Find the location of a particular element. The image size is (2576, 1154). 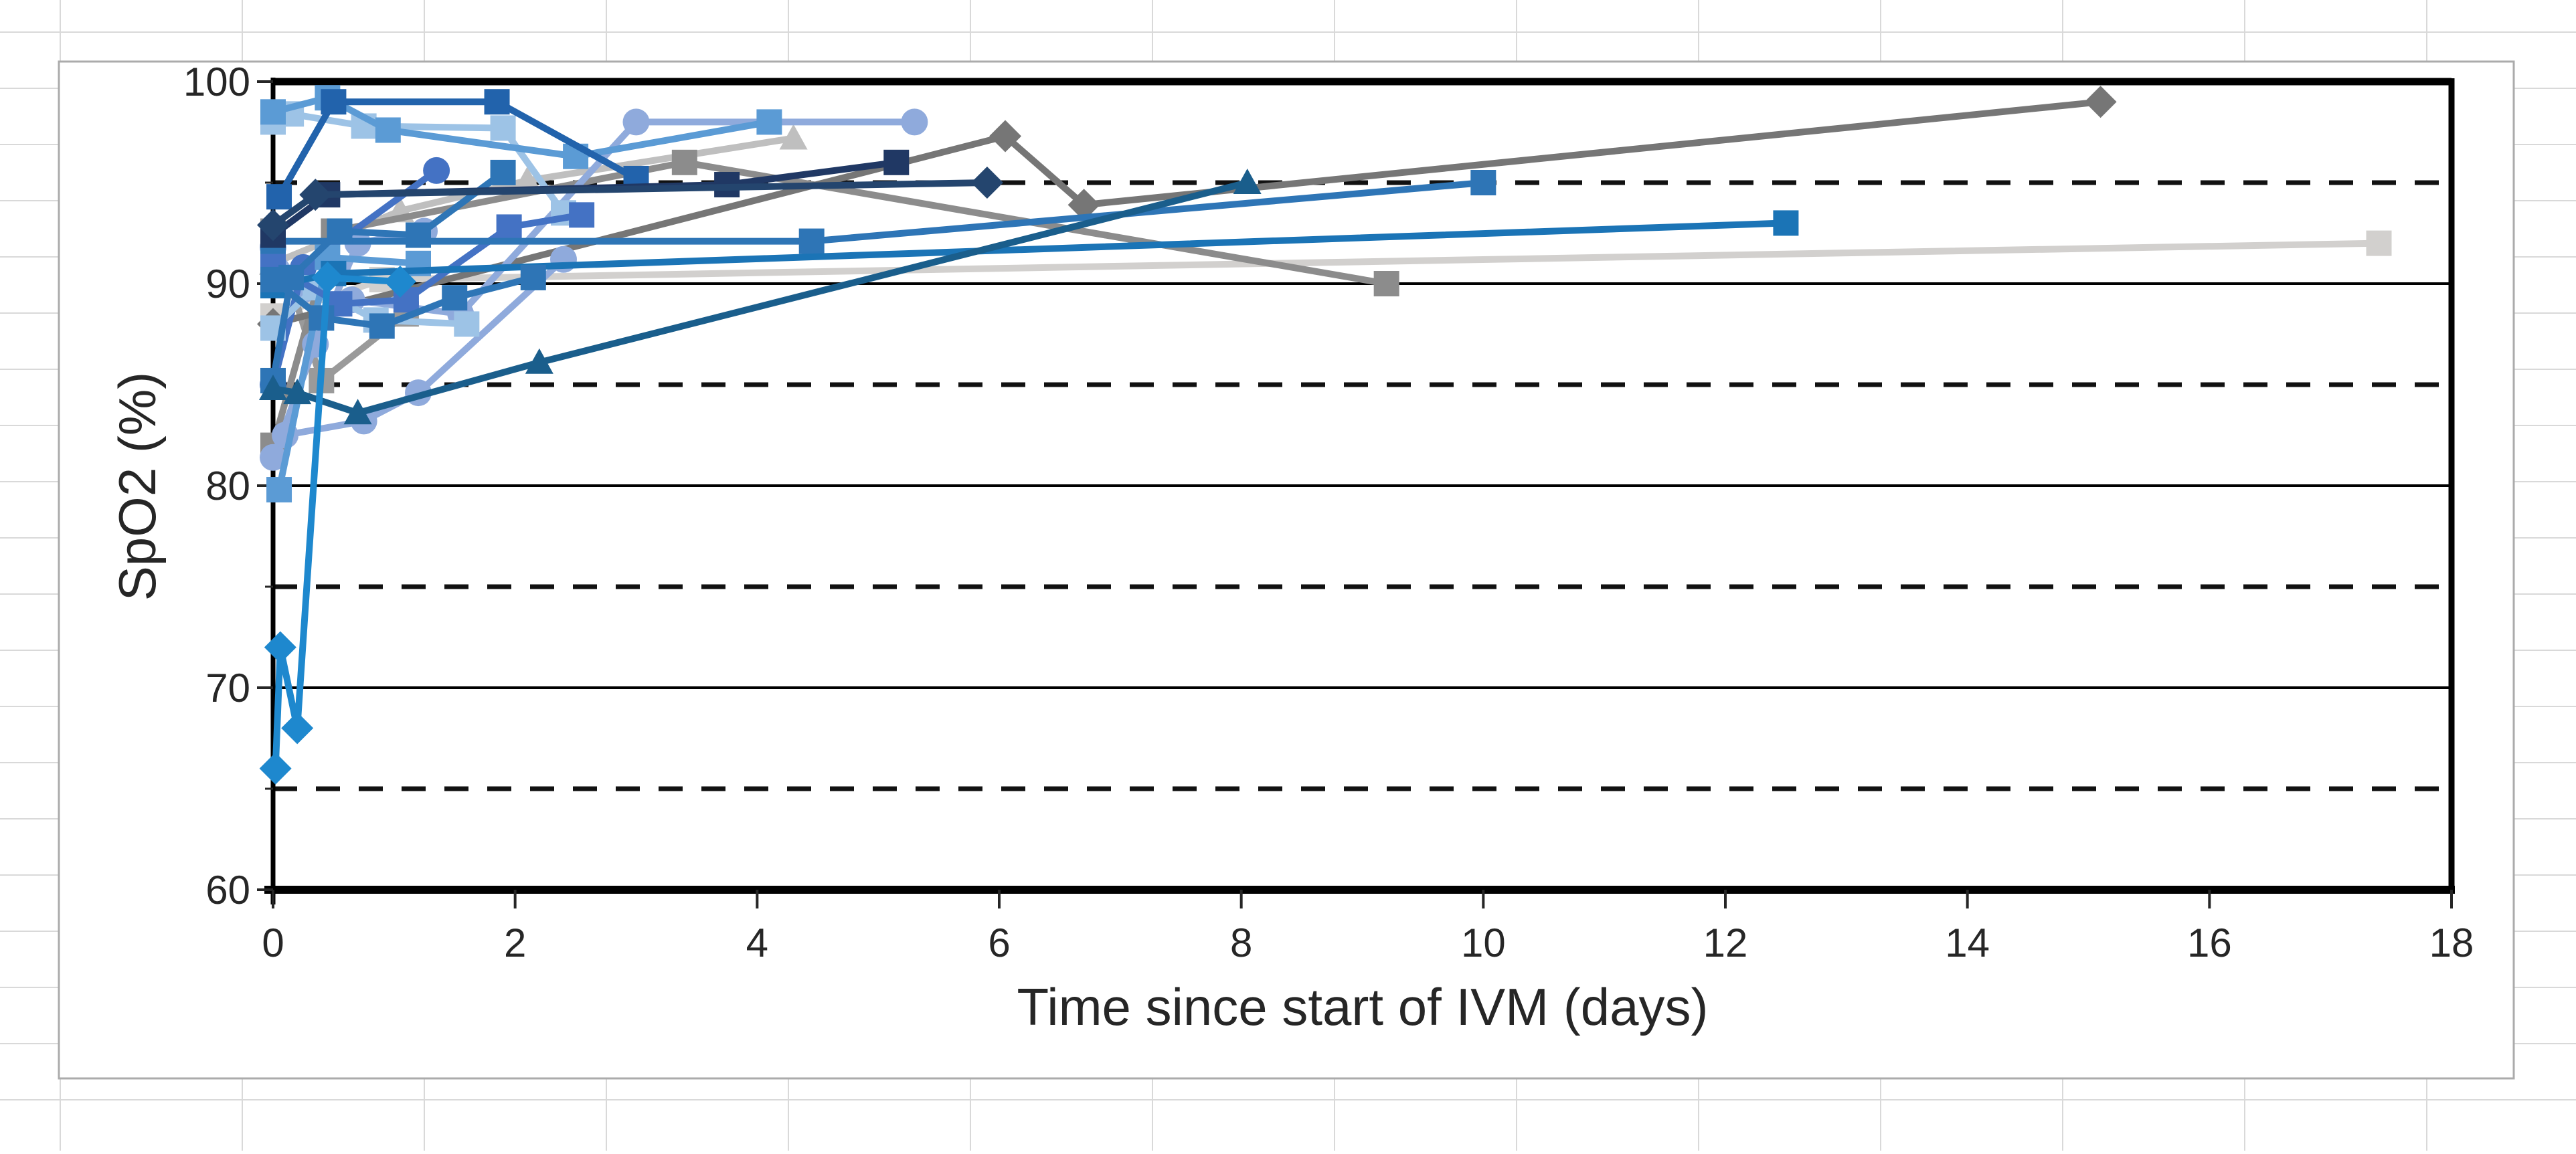

x-tick-label-6: 6 is located at coordinates (999, 943).